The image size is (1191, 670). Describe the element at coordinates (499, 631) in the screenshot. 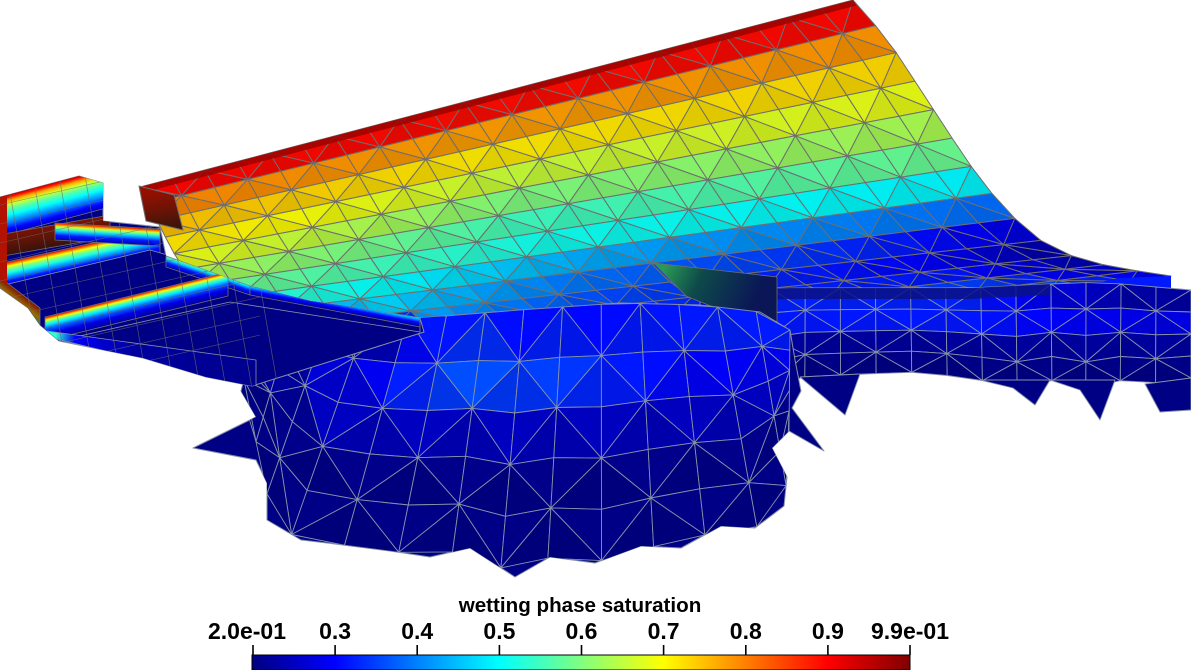

I see `svg-text: 0.5` at that location.